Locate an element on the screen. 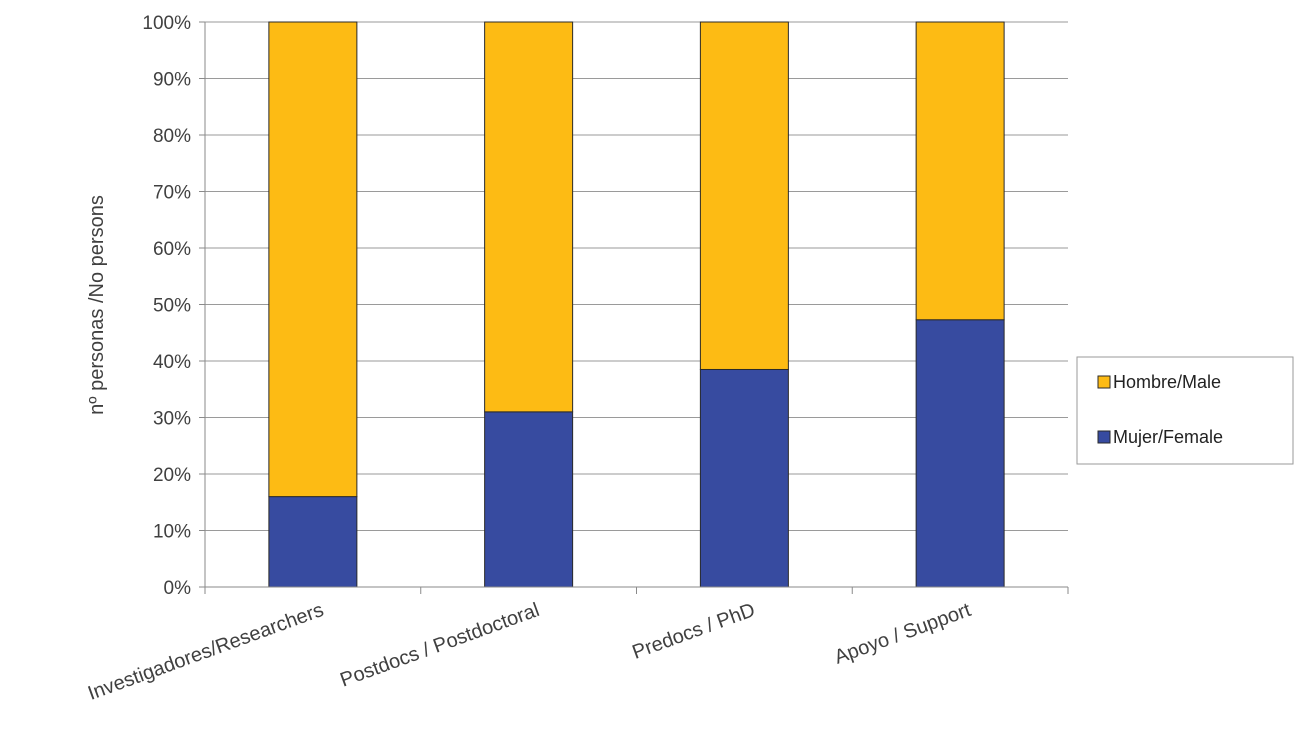  y-tick-label: 60% is located at coordinates (172, 249).